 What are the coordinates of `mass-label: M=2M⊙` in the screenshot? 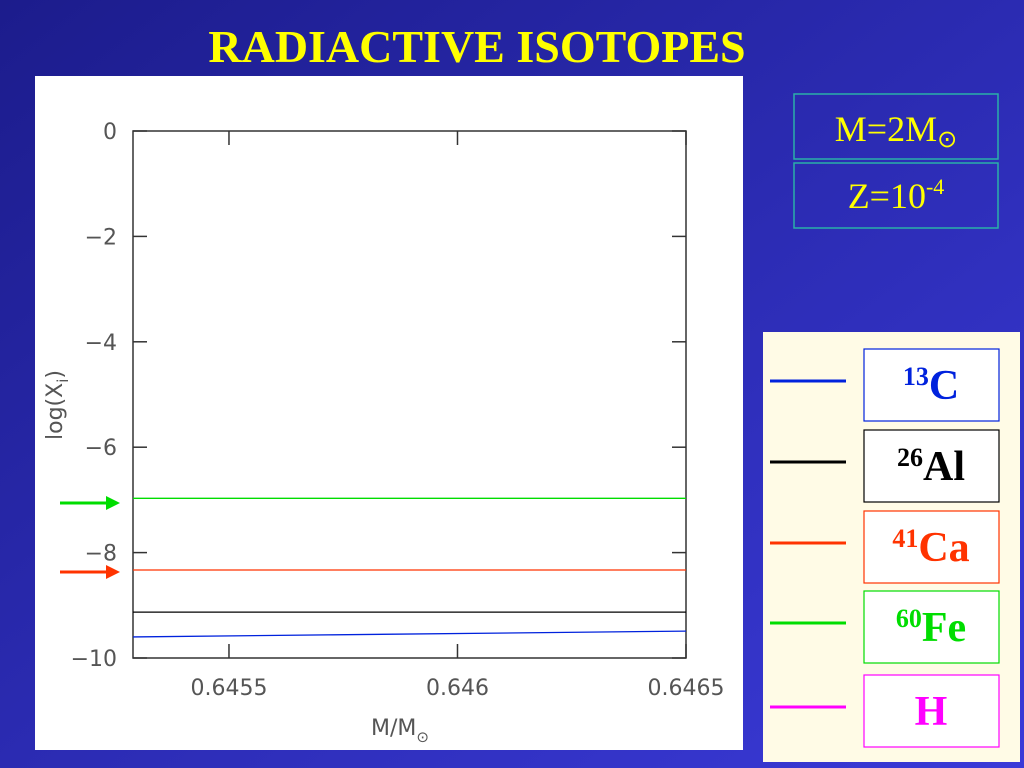 It's located at (896, 131).